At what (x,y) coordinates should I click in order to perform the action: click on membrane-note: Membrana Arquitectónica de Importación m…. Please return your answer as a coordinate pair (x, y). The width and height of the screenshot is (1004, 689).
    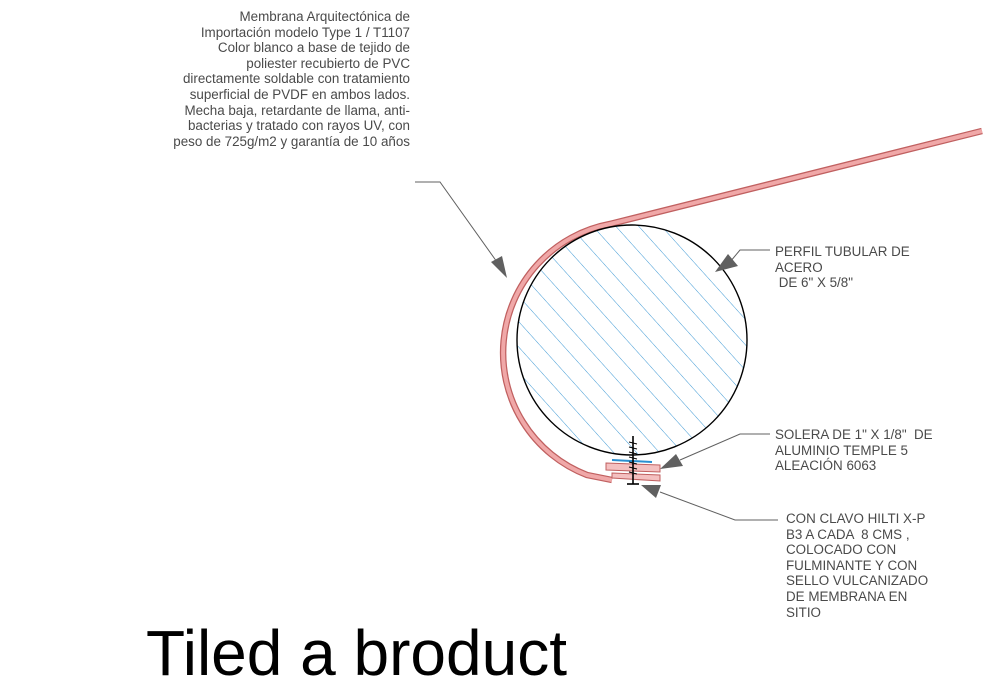
    Looking at the image, I should click on (291, 79).